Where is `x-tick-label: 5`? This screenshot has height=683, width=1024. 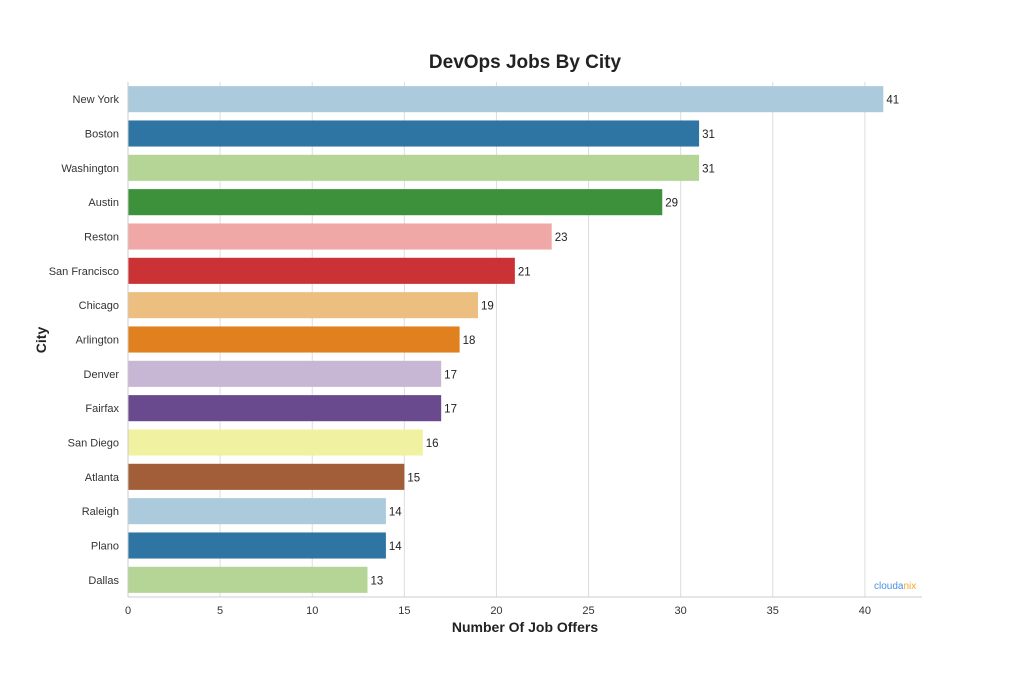 x-tick-label: 5 is located at coordinates (220, 611).